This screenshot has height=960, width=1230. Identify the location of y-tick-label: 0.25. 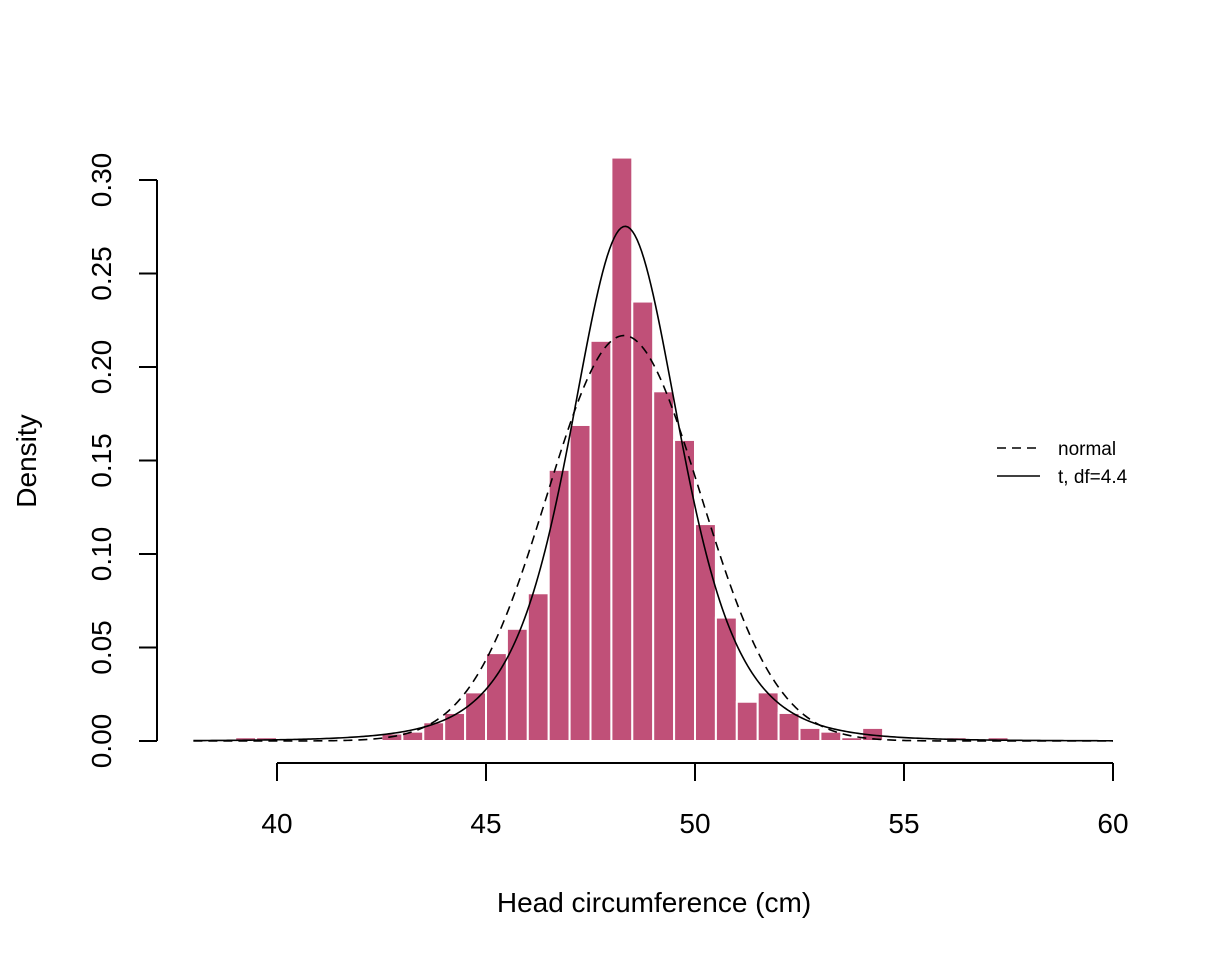
(101, 273).